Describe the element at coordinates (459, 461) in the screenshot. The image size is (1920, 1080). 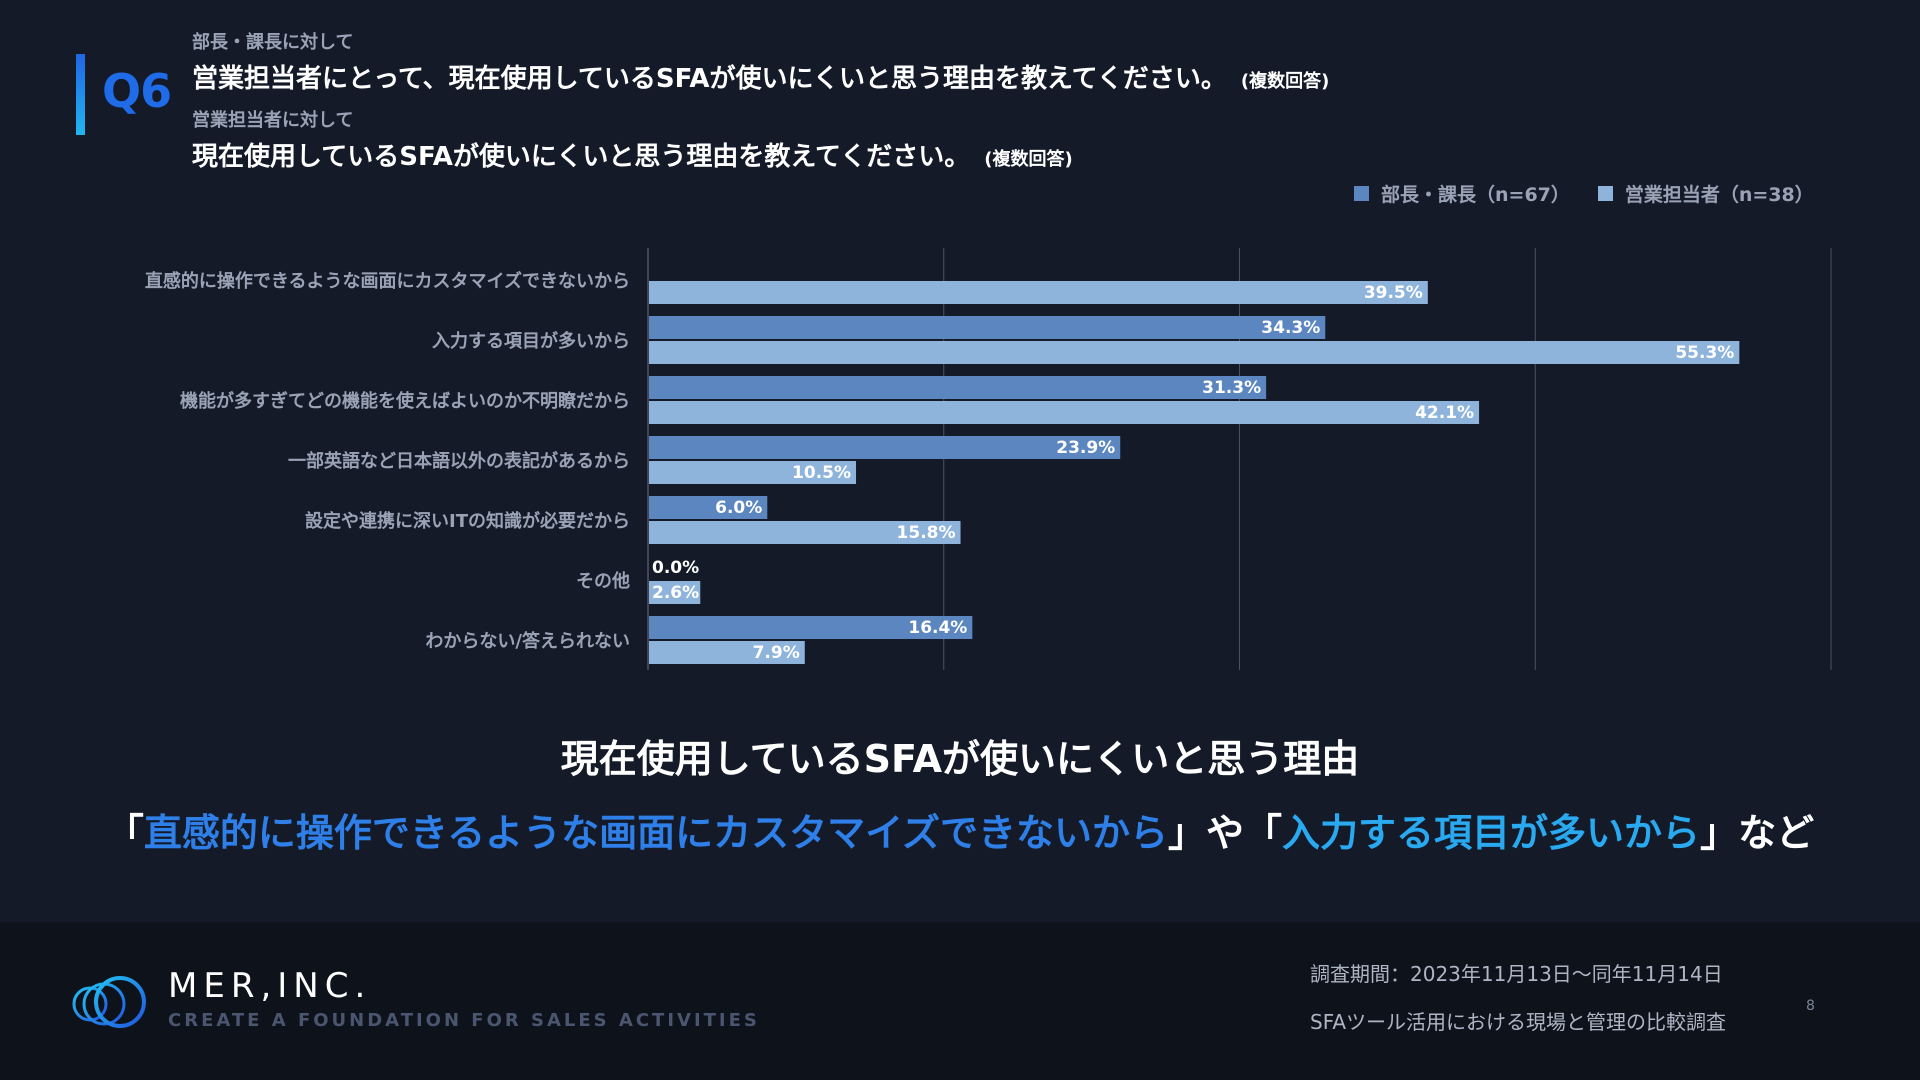
I see `category-label: 一部英語など日本語以外の表記があるから` at that location.